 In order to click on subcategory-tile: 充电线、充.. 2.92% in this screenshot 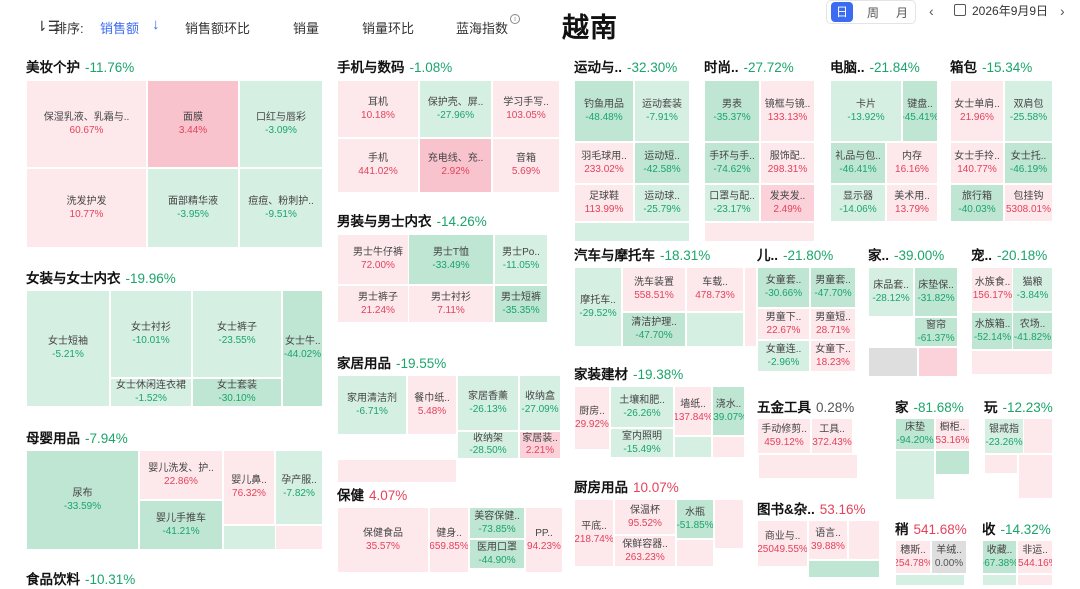, I will do `click(455, 165)`.